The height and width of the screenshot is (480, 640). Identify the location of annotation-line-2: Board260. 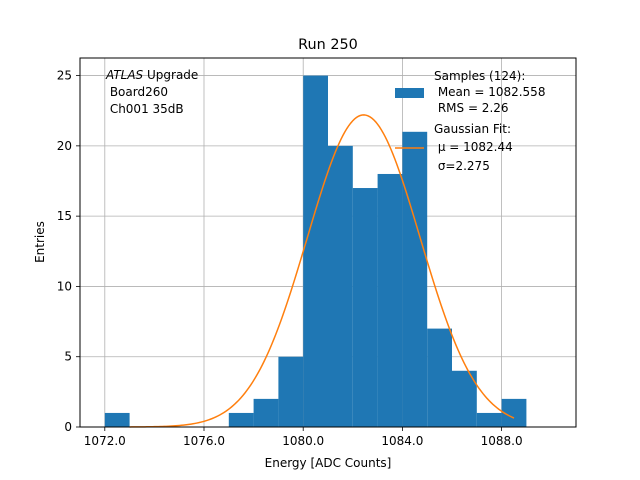
(137, 92).